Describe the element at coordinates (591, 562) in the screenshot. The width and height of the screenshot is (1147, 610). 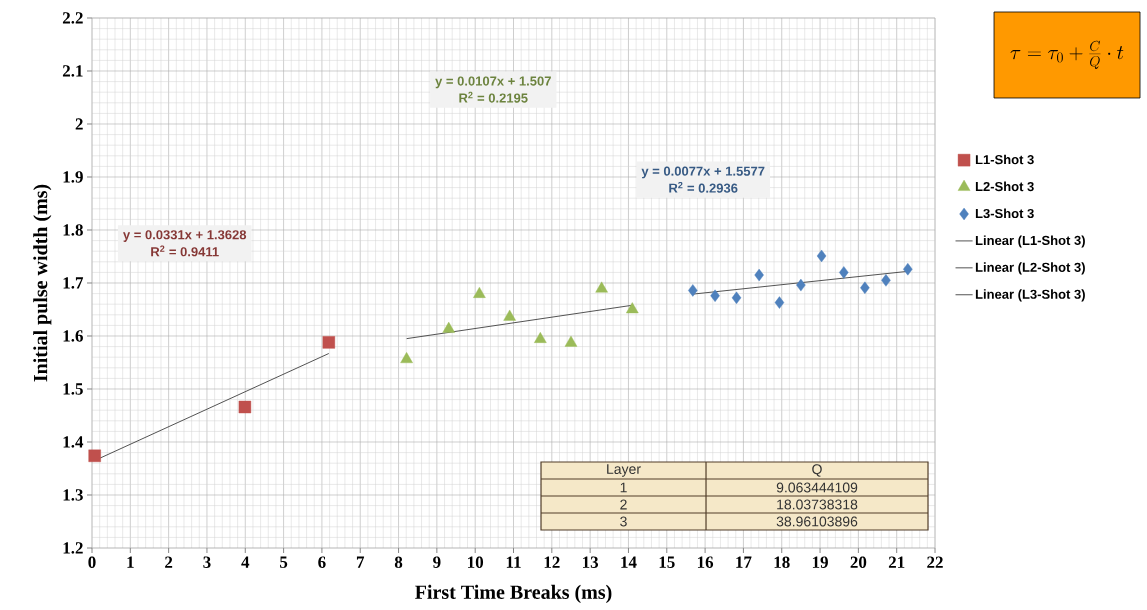
I see `x-tick-label: 13` at that location.